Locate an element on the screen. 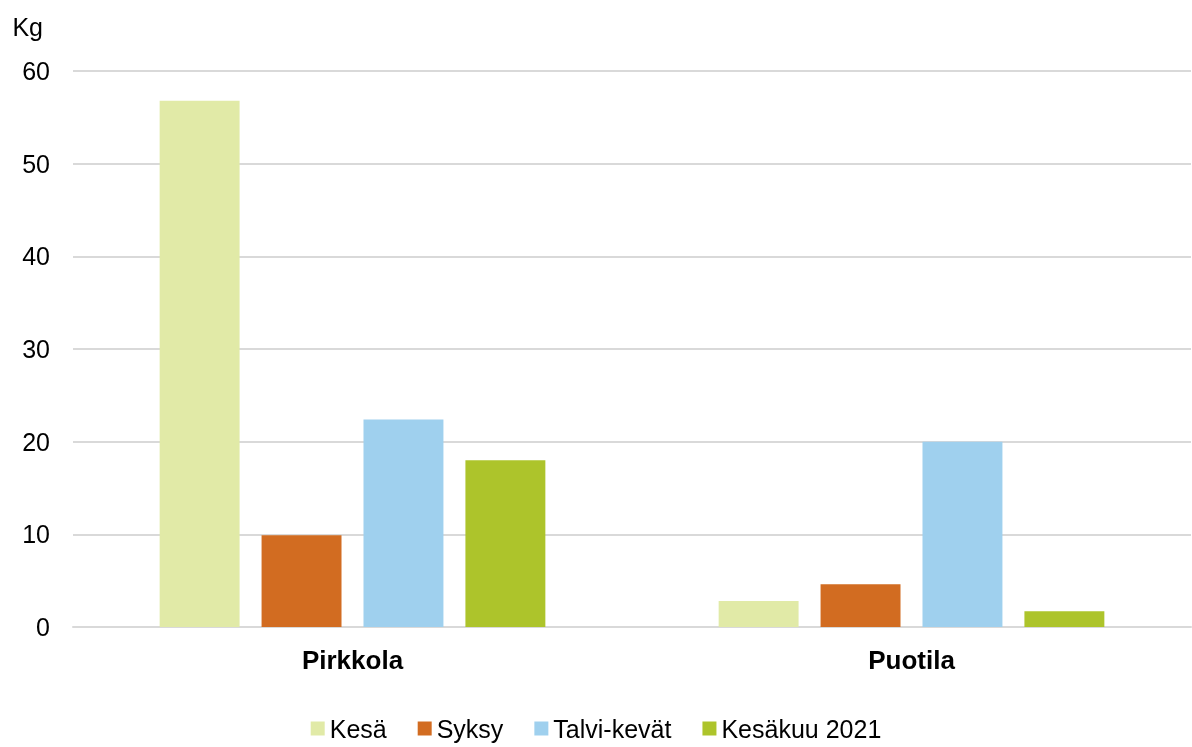 This screenshot has width=1192, height=747. x-tick-label: Pirkkola is located at coordinates (352, 660).